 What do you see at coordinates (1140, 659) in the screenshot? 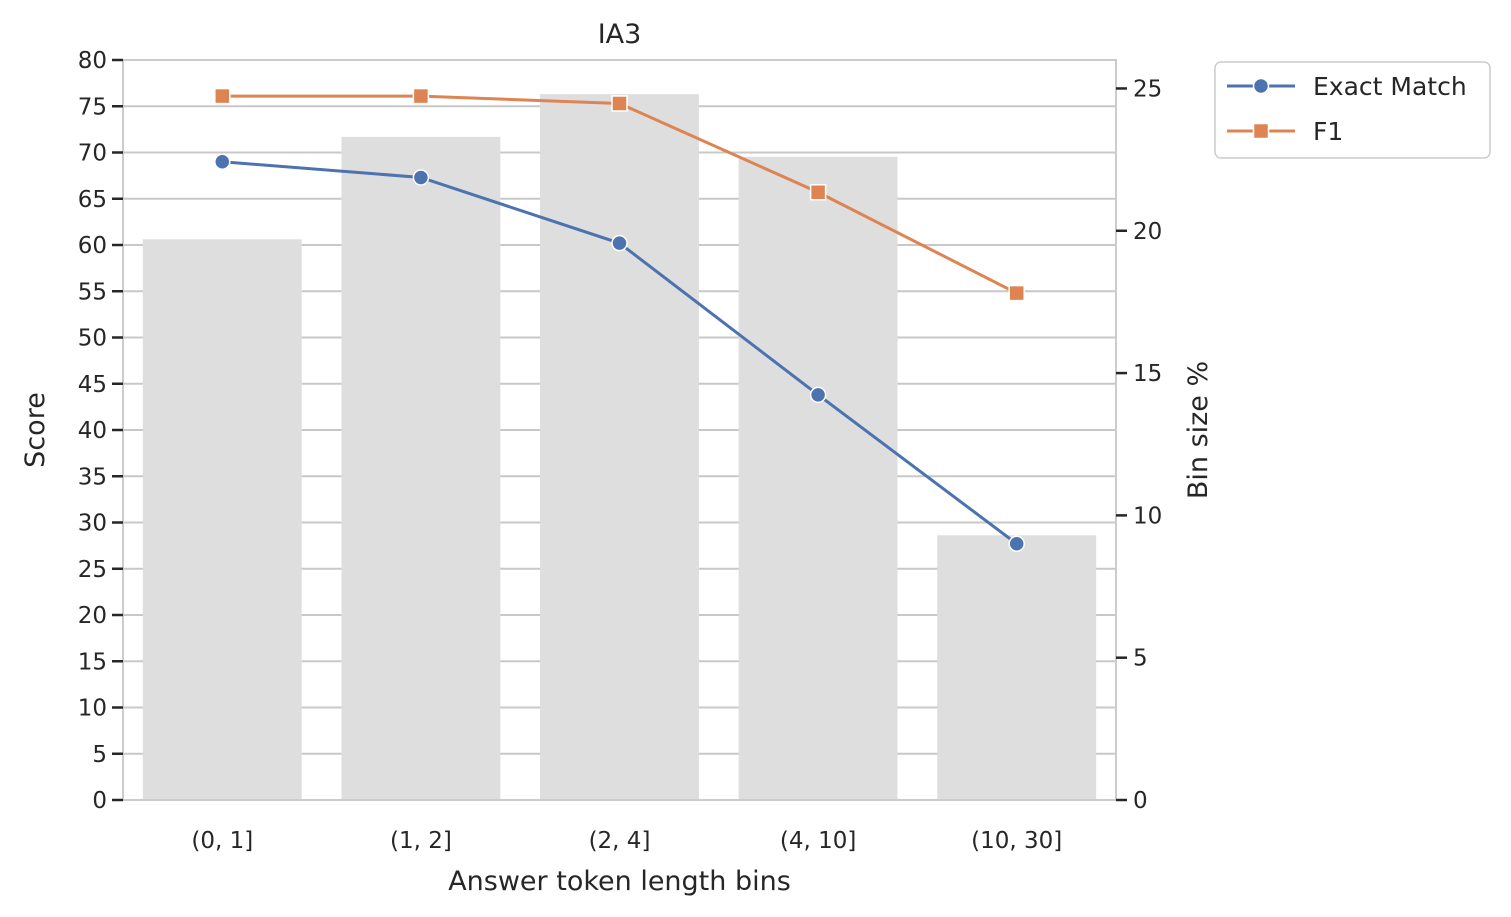
I see `y2-tick-label: 5` at bounding box center [1140, 659].